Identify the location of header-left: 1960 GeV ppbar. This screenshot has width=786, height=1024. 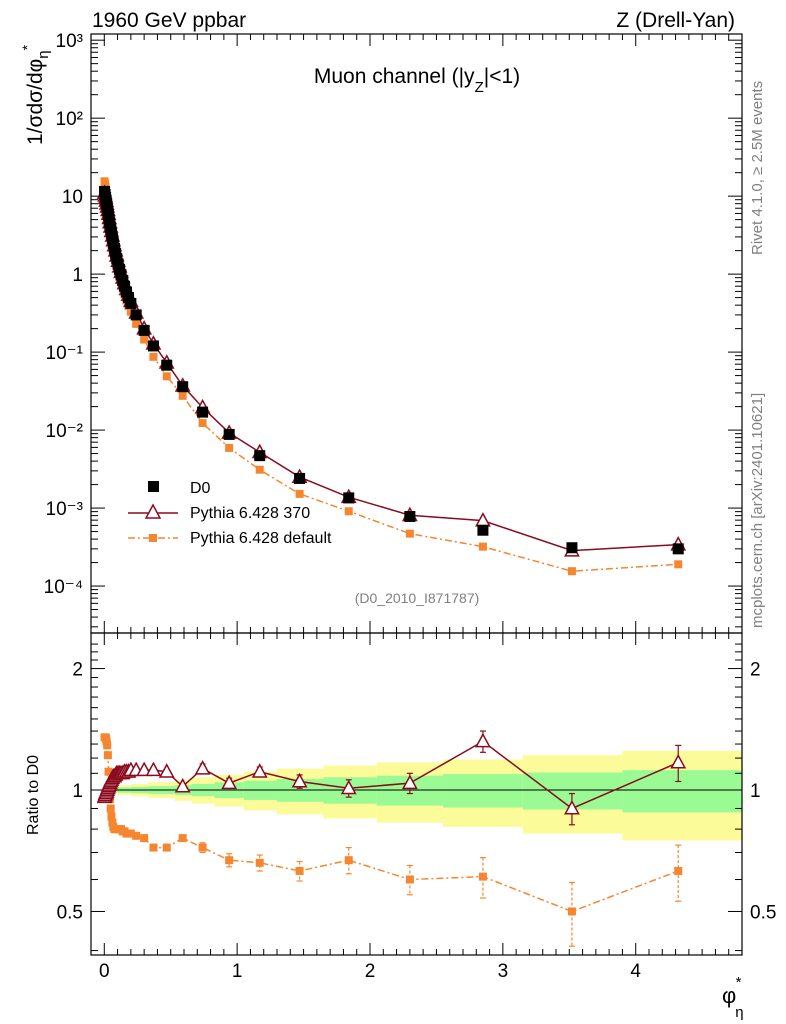
(169, 20).